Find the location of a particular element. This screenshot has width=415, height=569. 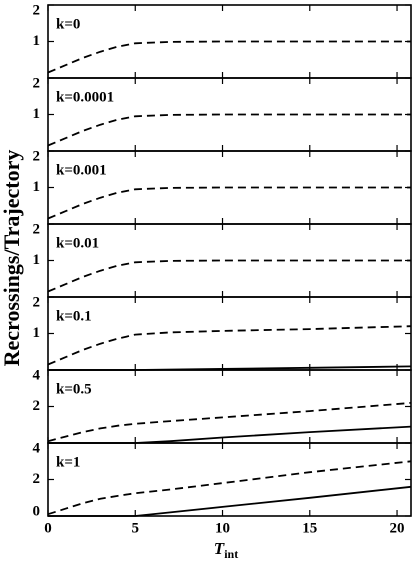

x-tick-label: 5 is located at coordinates (136, 528).